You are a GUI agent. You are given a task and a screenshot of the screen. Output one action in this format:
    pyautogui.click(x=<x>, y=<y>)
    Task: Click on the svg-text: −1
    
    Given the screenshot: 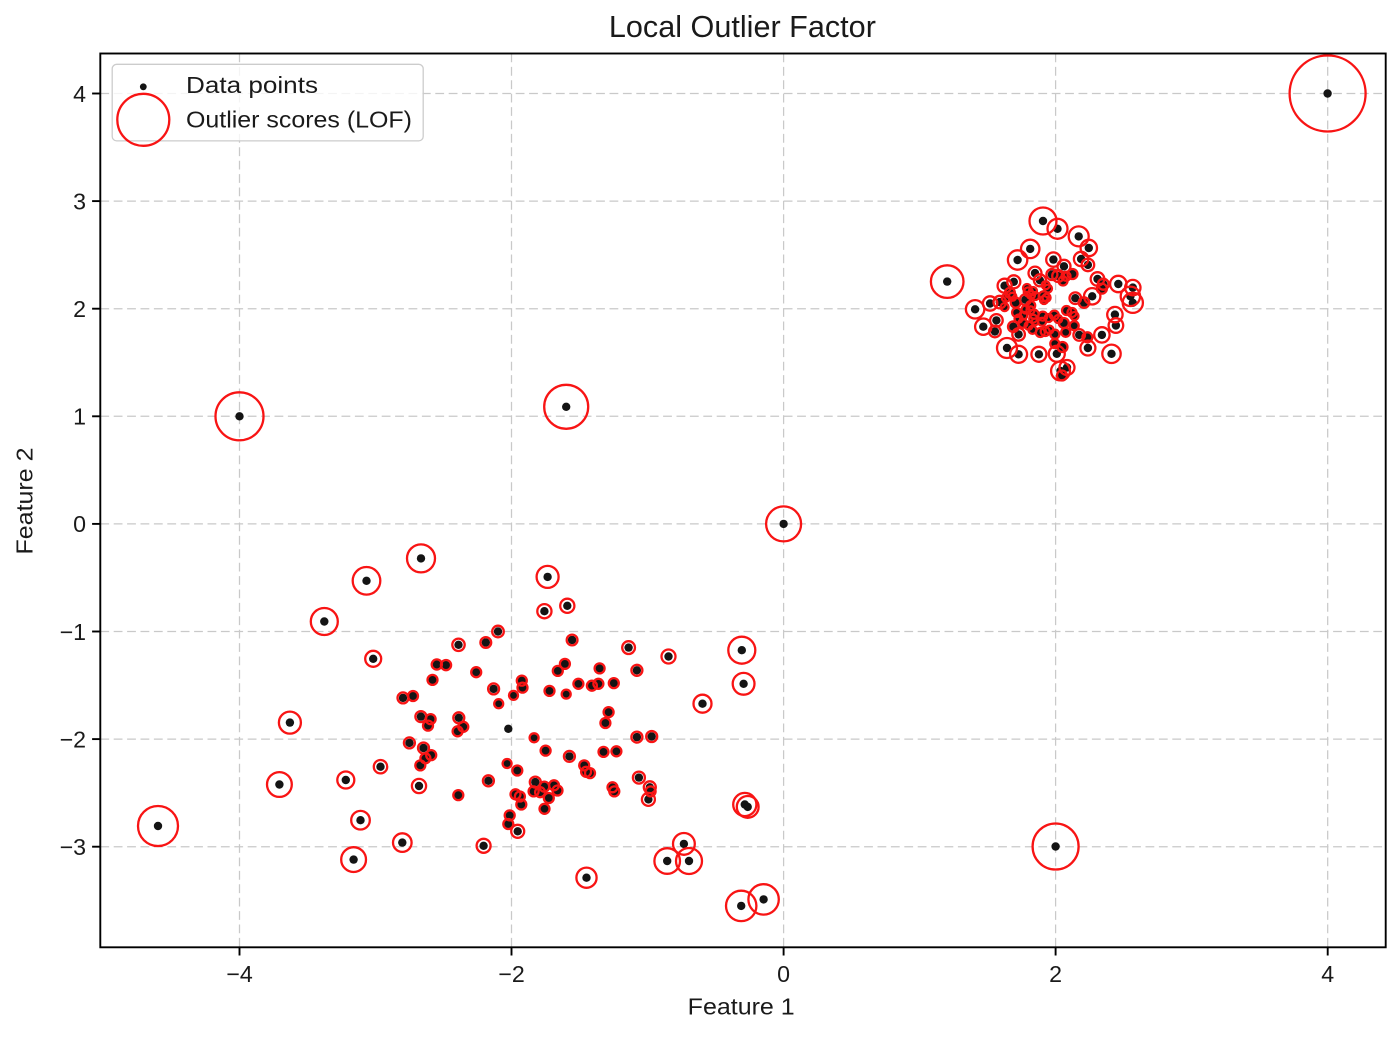 What is the action you would take?
    pyautogui.click(x=73, y=632)
    